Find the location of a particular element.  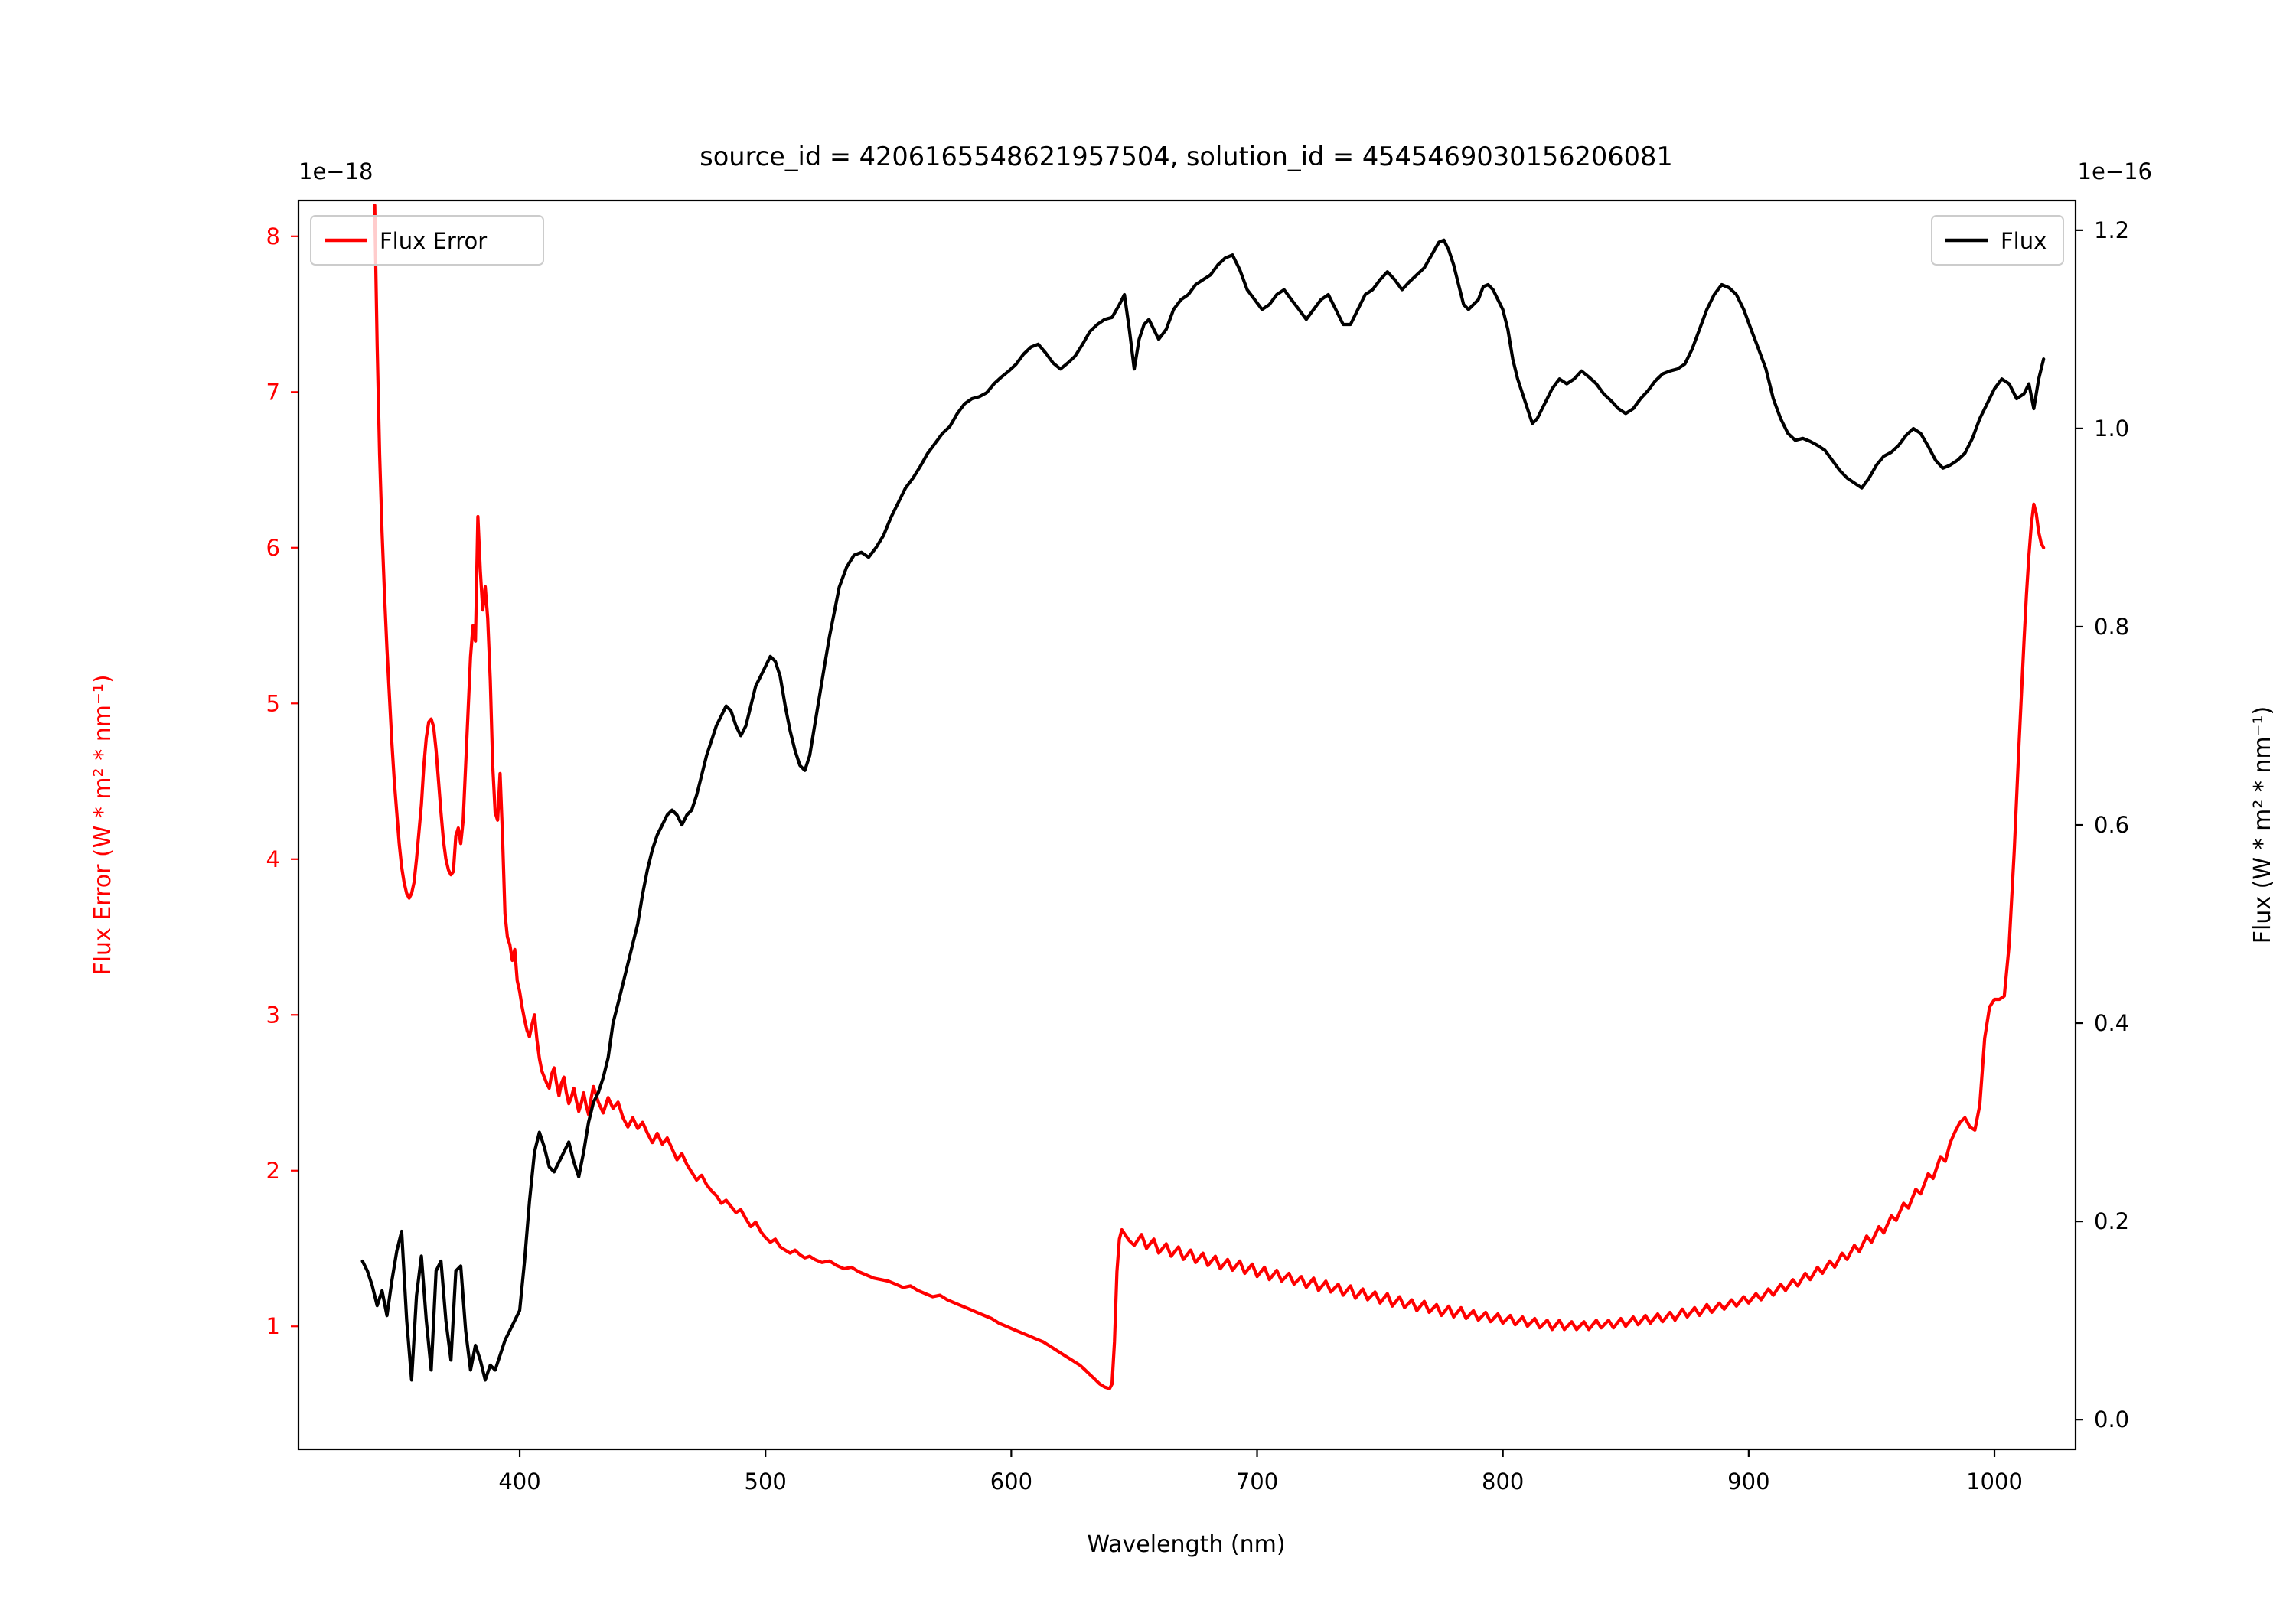

legend-flux-label: Flux is located at coordinates (2024, 241).